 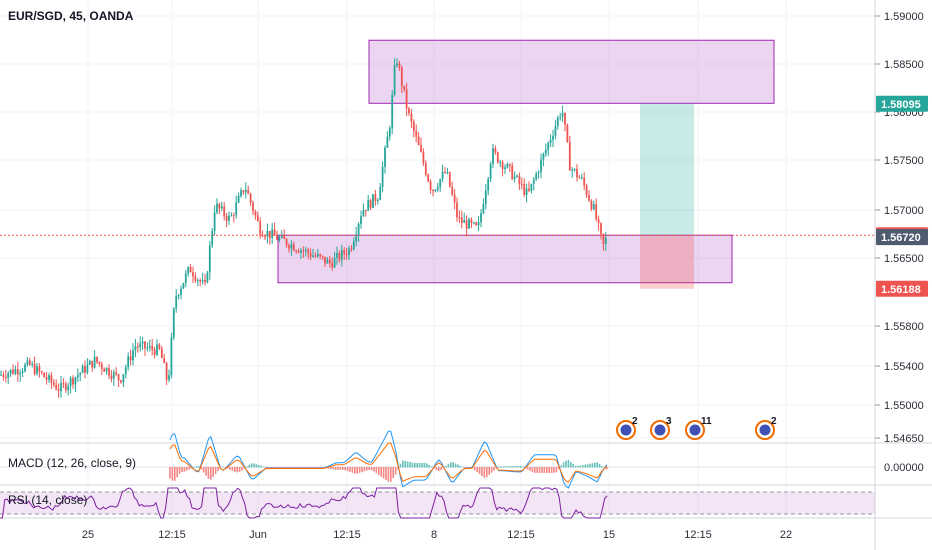 What do you see at coordinates (669, 421) in the screenshot?
I see `event-marker-count: 3` at bounding box center [669, 421].